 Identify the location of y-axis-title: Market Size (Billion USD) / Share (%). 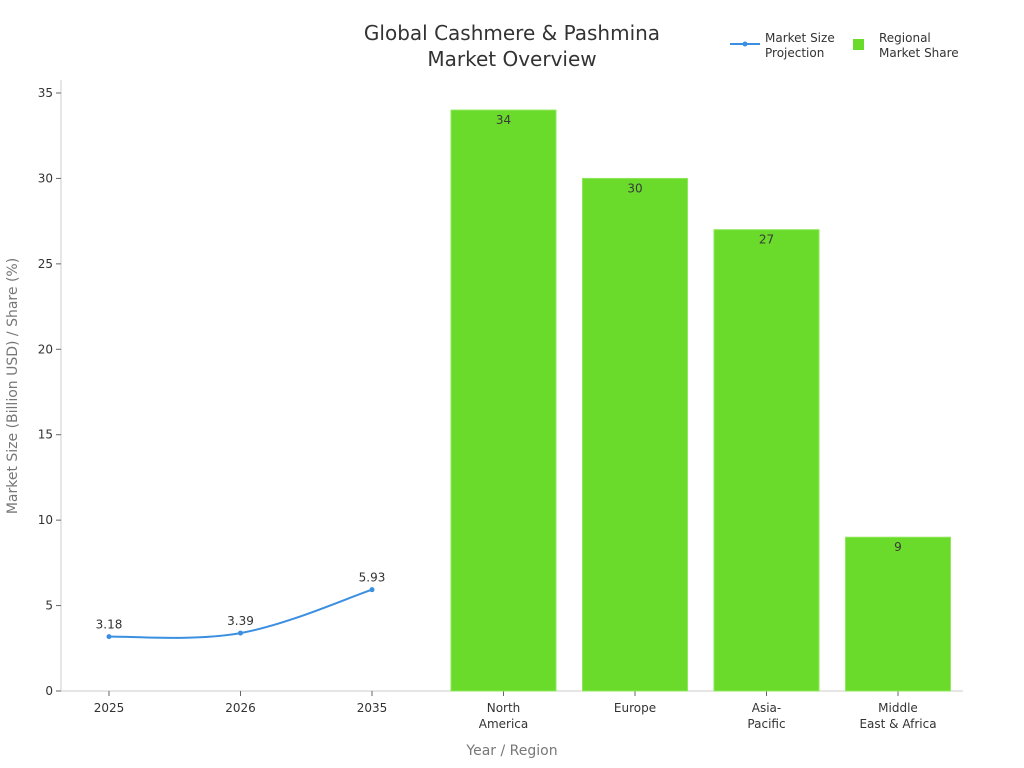
(13, 386).